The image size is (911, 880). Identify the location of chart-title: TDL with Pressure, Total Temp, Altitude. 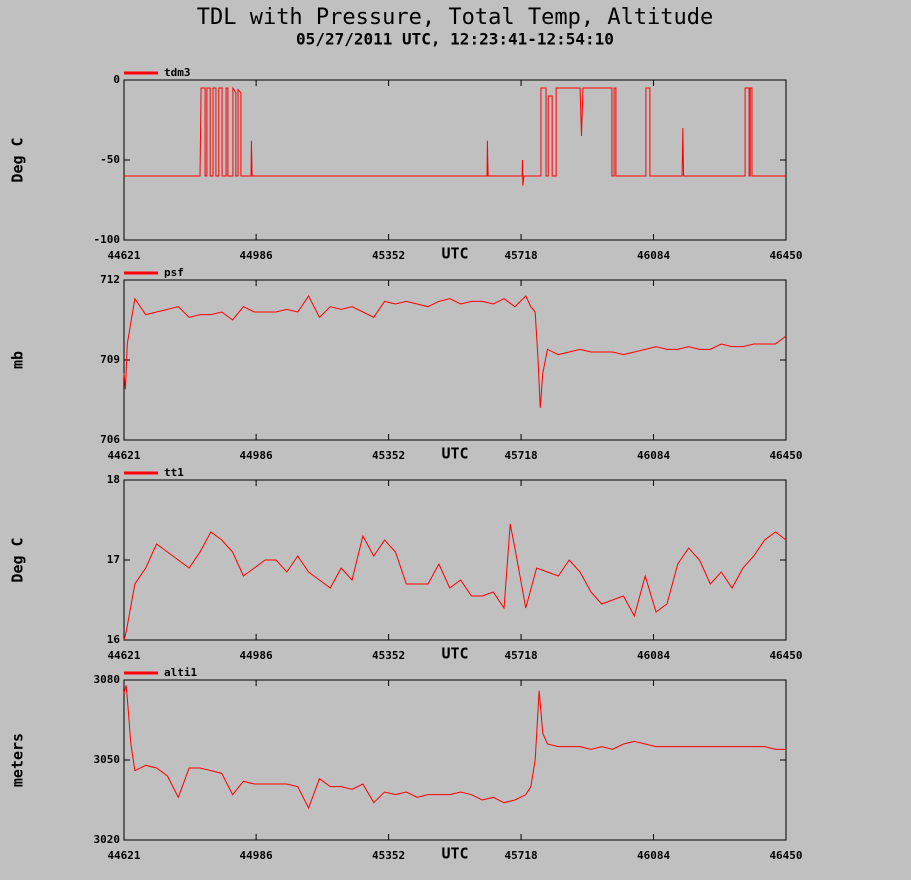
(455, 17).